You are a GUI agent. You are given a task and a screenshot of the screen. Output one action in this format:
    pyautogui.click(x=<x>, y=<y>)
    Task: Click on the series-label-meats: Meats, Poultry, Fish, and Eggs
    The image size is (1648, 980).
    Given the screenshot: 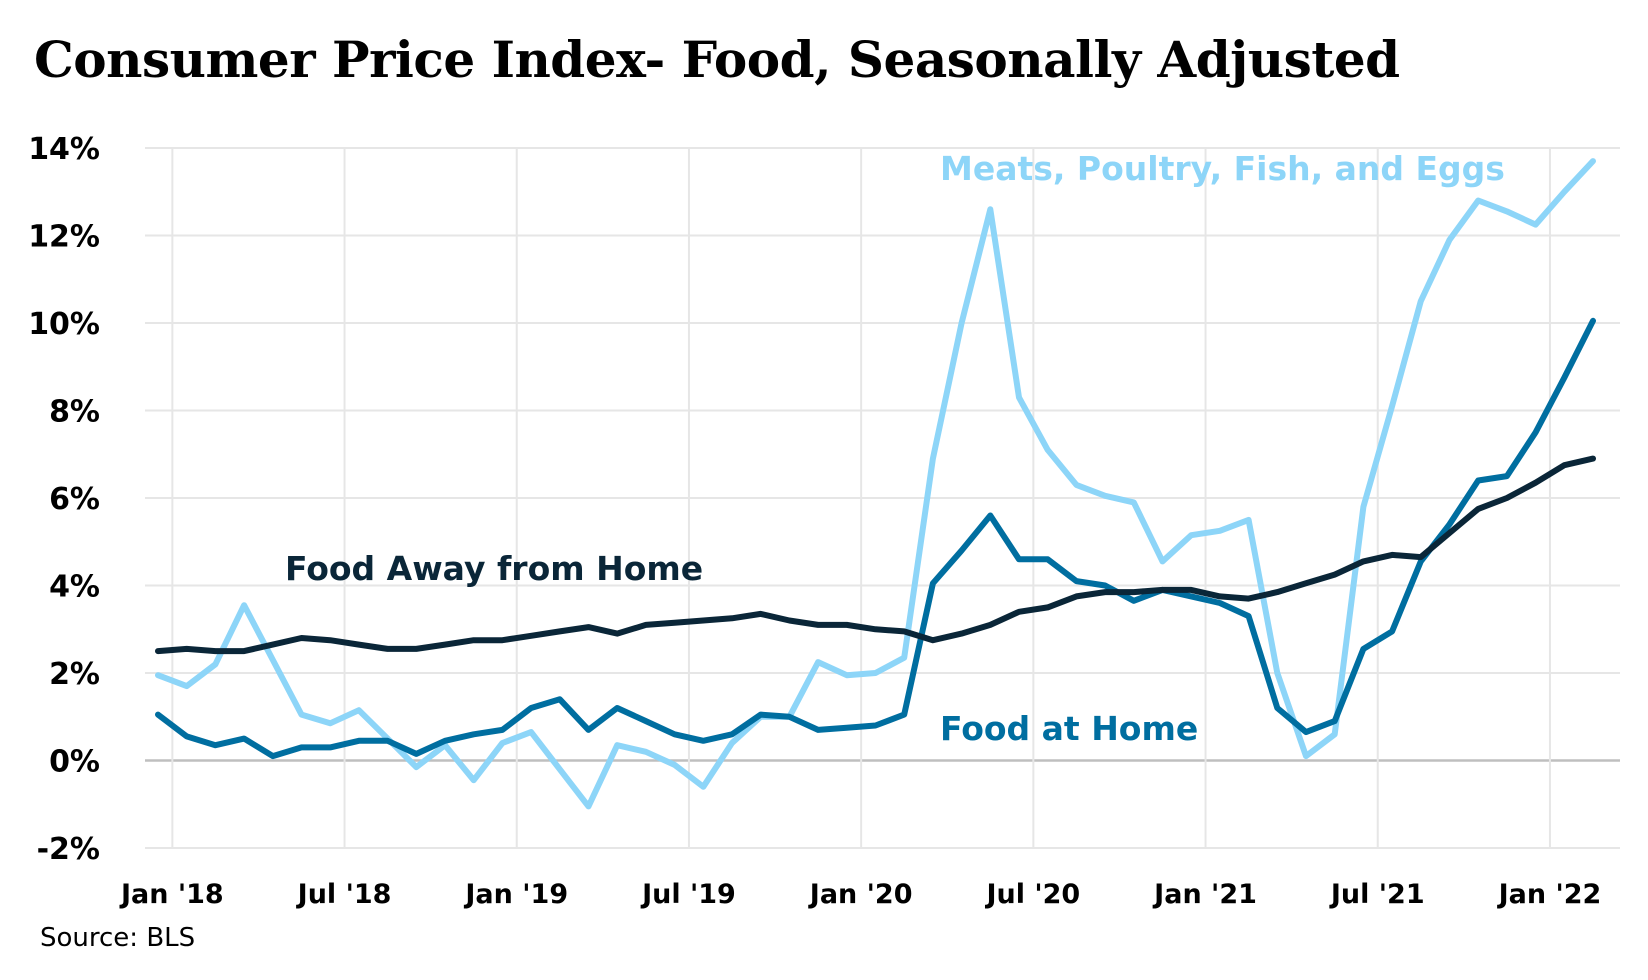 What is the action you would take?
    pyautogui.click(x=1222, y=168)
    